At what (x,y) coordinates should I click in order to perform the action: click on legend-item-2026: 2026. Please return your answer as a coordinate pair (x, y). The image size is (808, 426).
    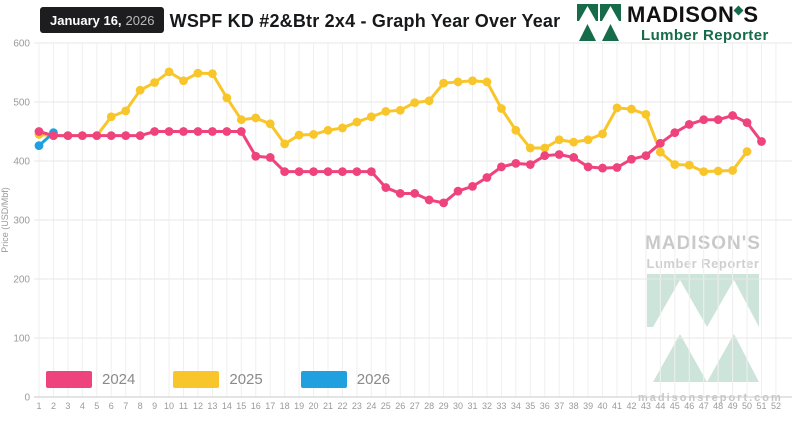
    Looking at the image, I should click on (345, 379).